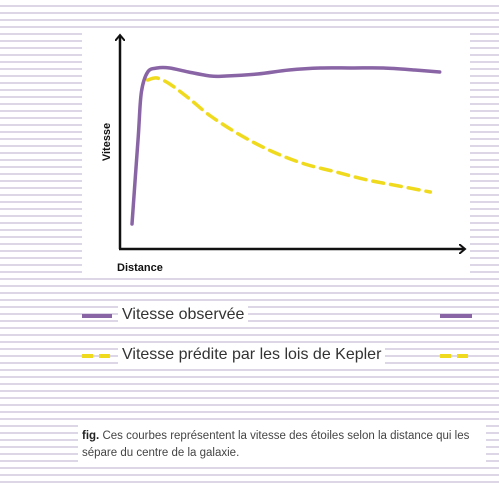 The image size is (499, 487). What do you see at coordinates (97, 316) in the screenshot?
I see `legend-swatch-observed` at bounding box center [97, 316].